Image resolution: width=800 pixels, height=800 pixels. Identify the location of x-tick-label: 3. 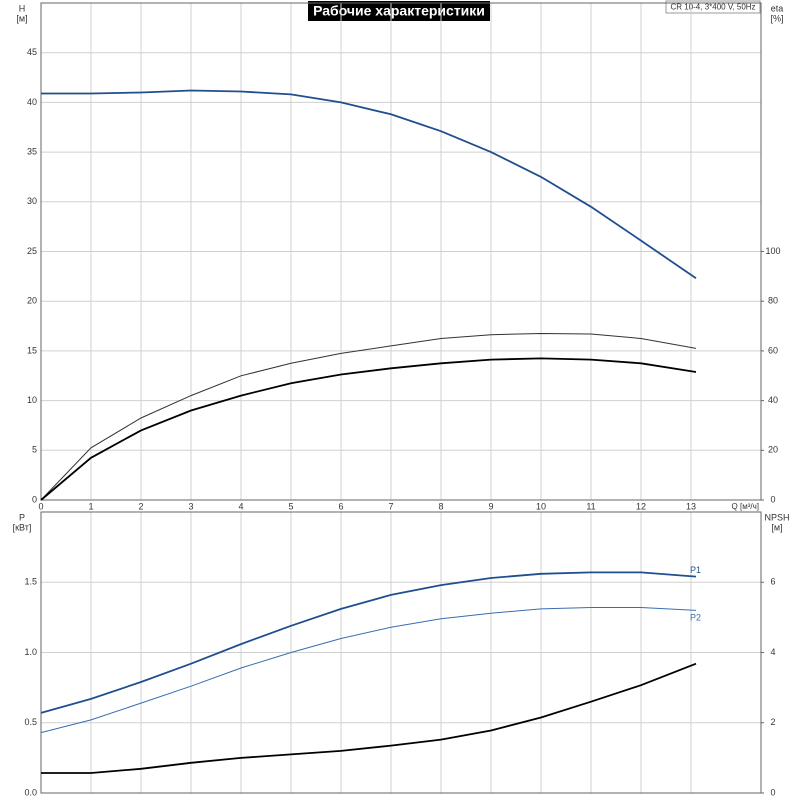
(190, 506).